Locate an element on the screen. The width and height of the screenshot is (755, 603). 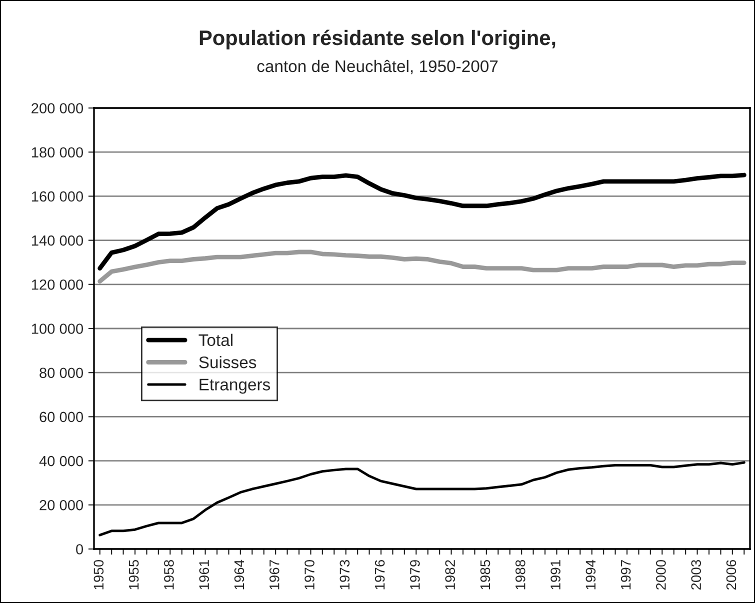
x-tick-label: 2000 is located at coordinates (661, 575).